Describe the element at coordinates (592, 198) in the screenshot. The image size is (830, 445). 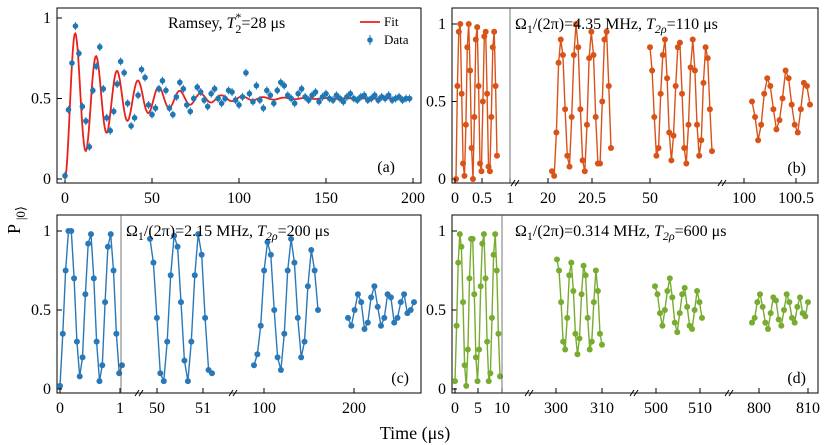
I see `x-tick-label: 20.5` at that location.